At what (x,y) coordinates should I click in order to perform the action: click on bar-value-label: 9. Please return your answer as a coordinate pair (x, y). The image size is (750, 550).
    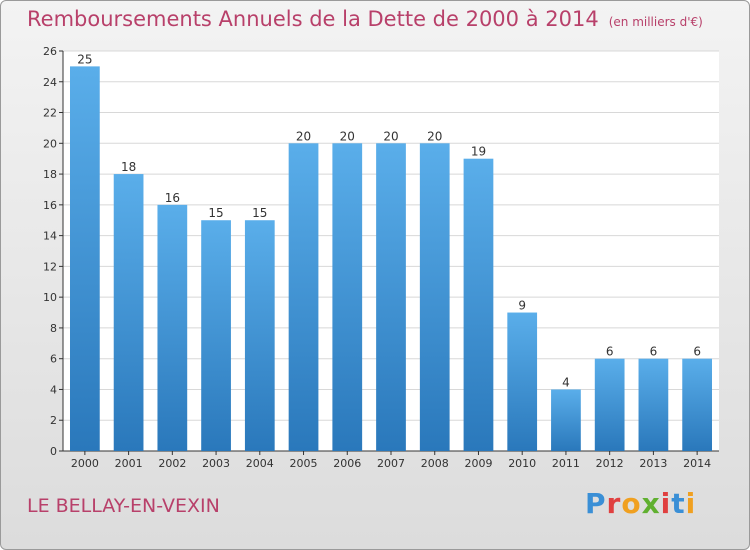
    Looking at the image, I should click on (522, 306).